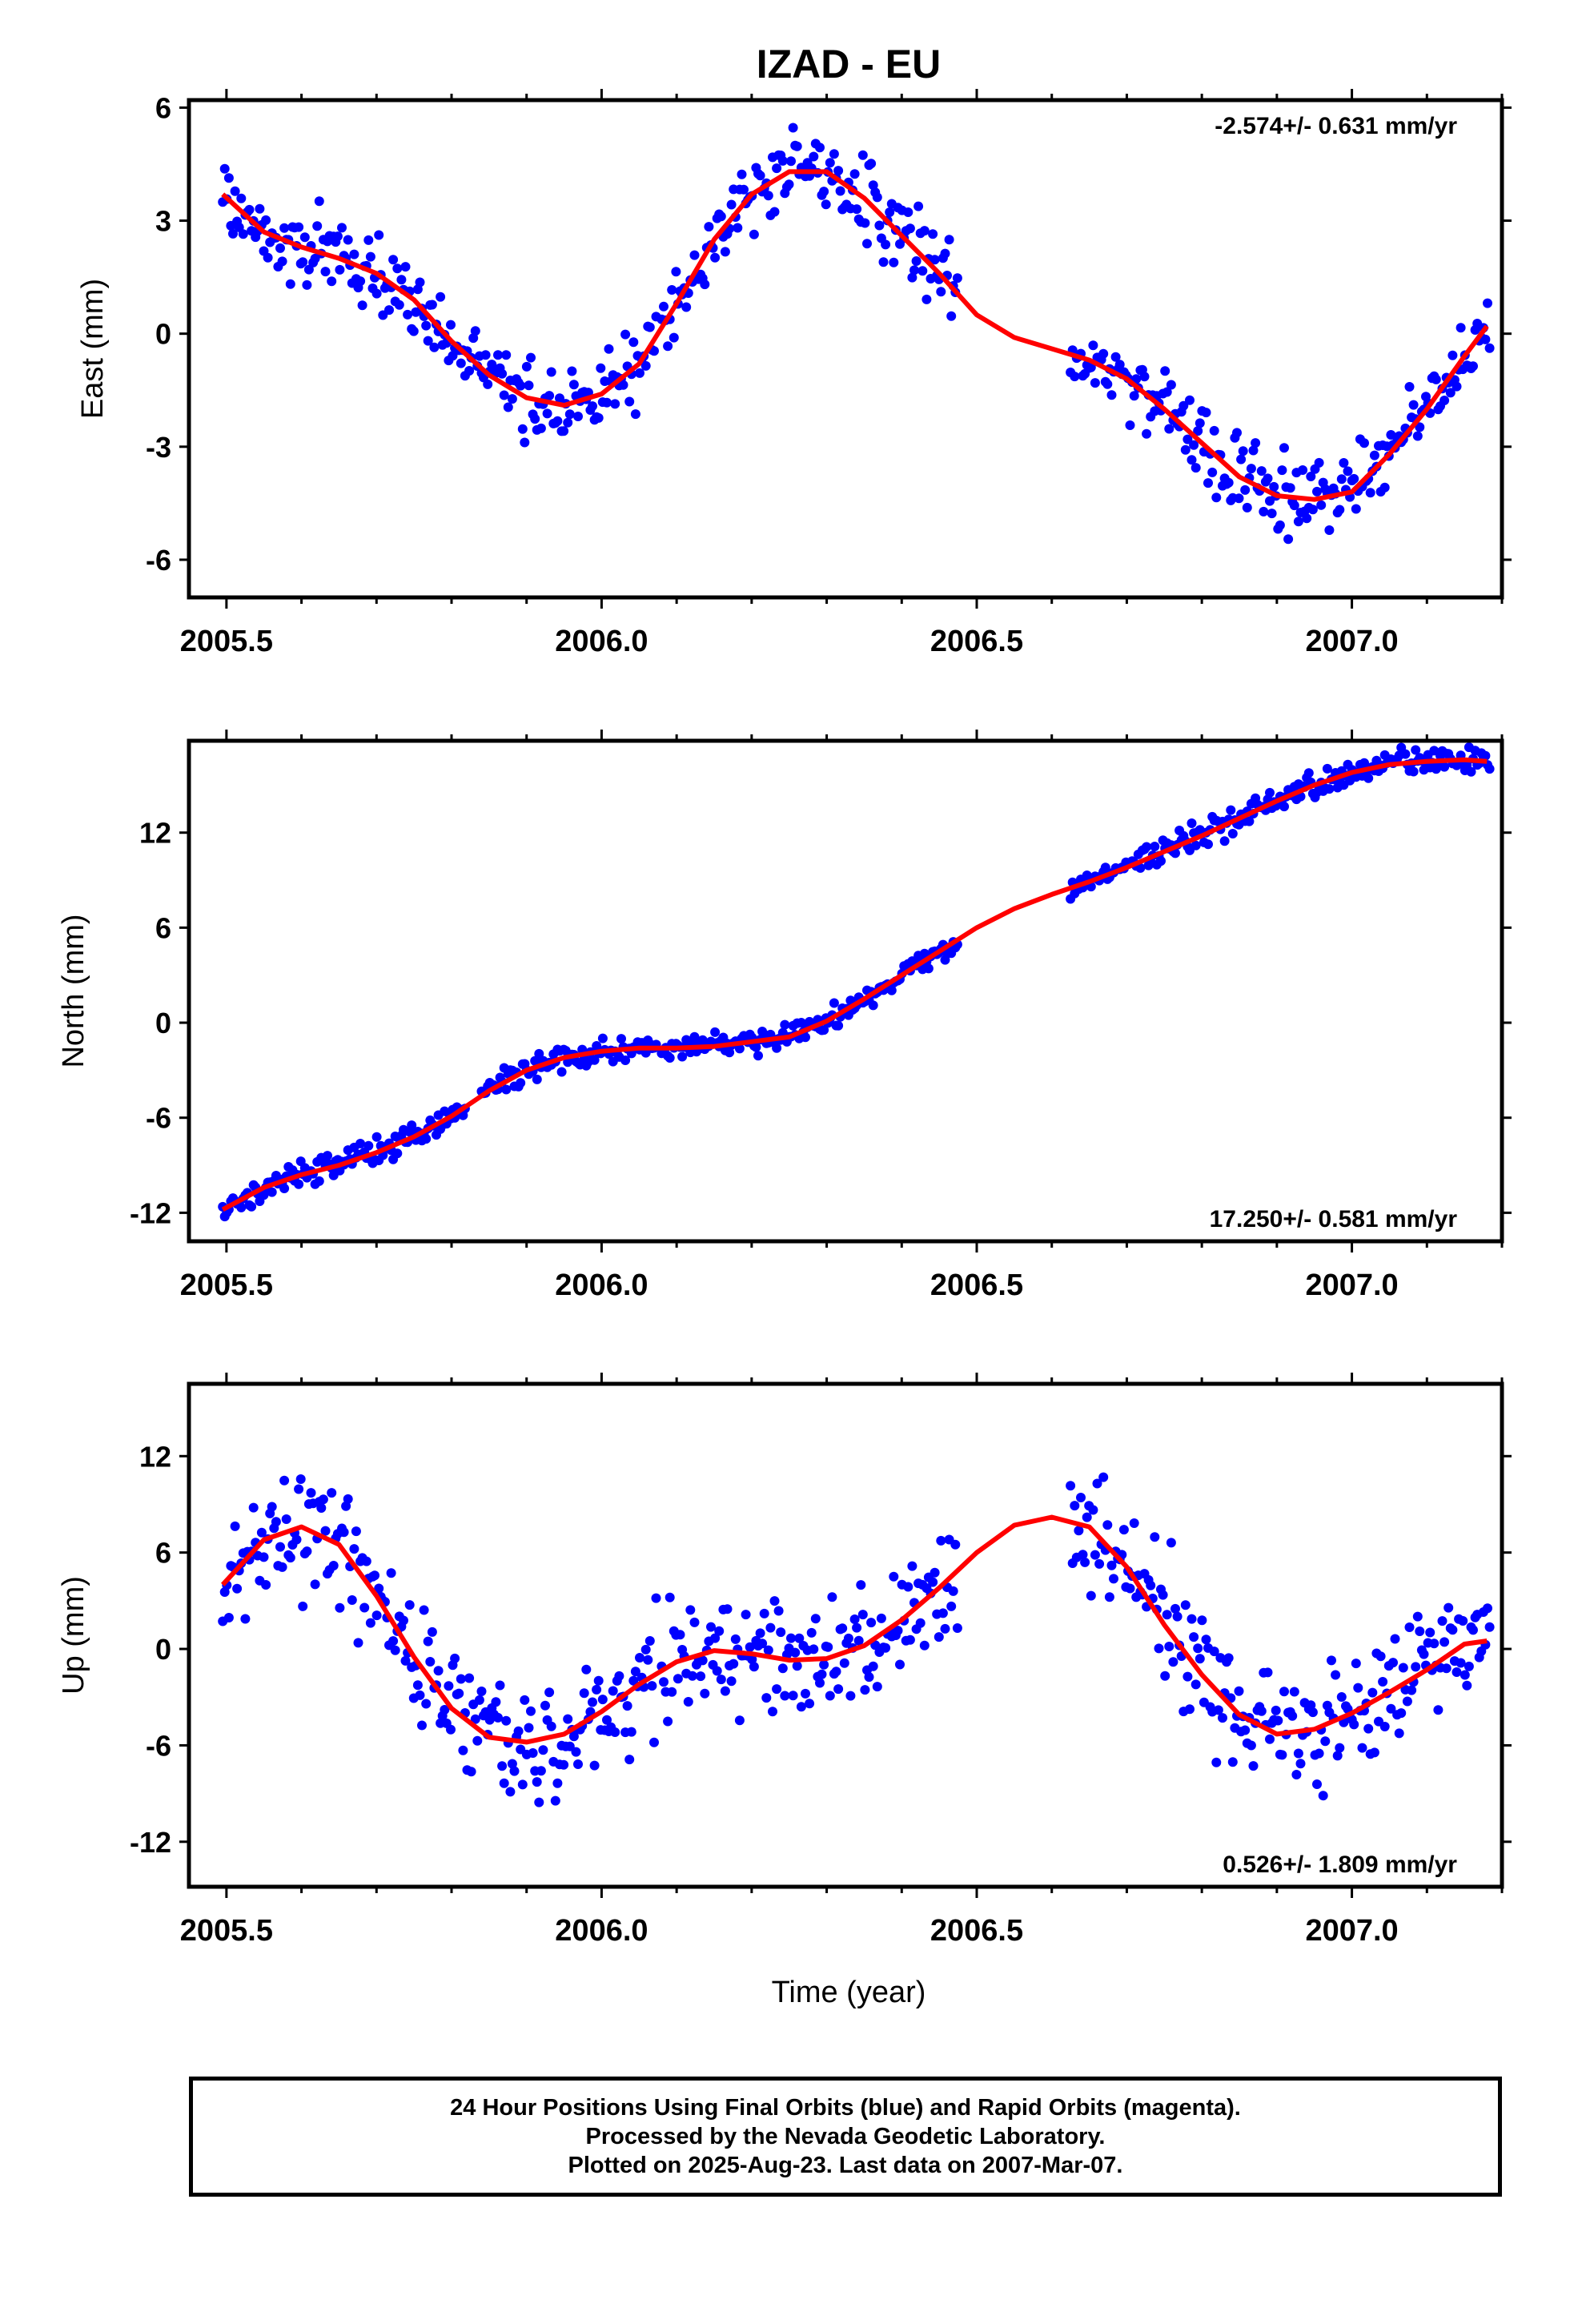  Describe the element at coordinates (155, 1456) in the screenshot. I see `up-ytick-label: 12` at that location.